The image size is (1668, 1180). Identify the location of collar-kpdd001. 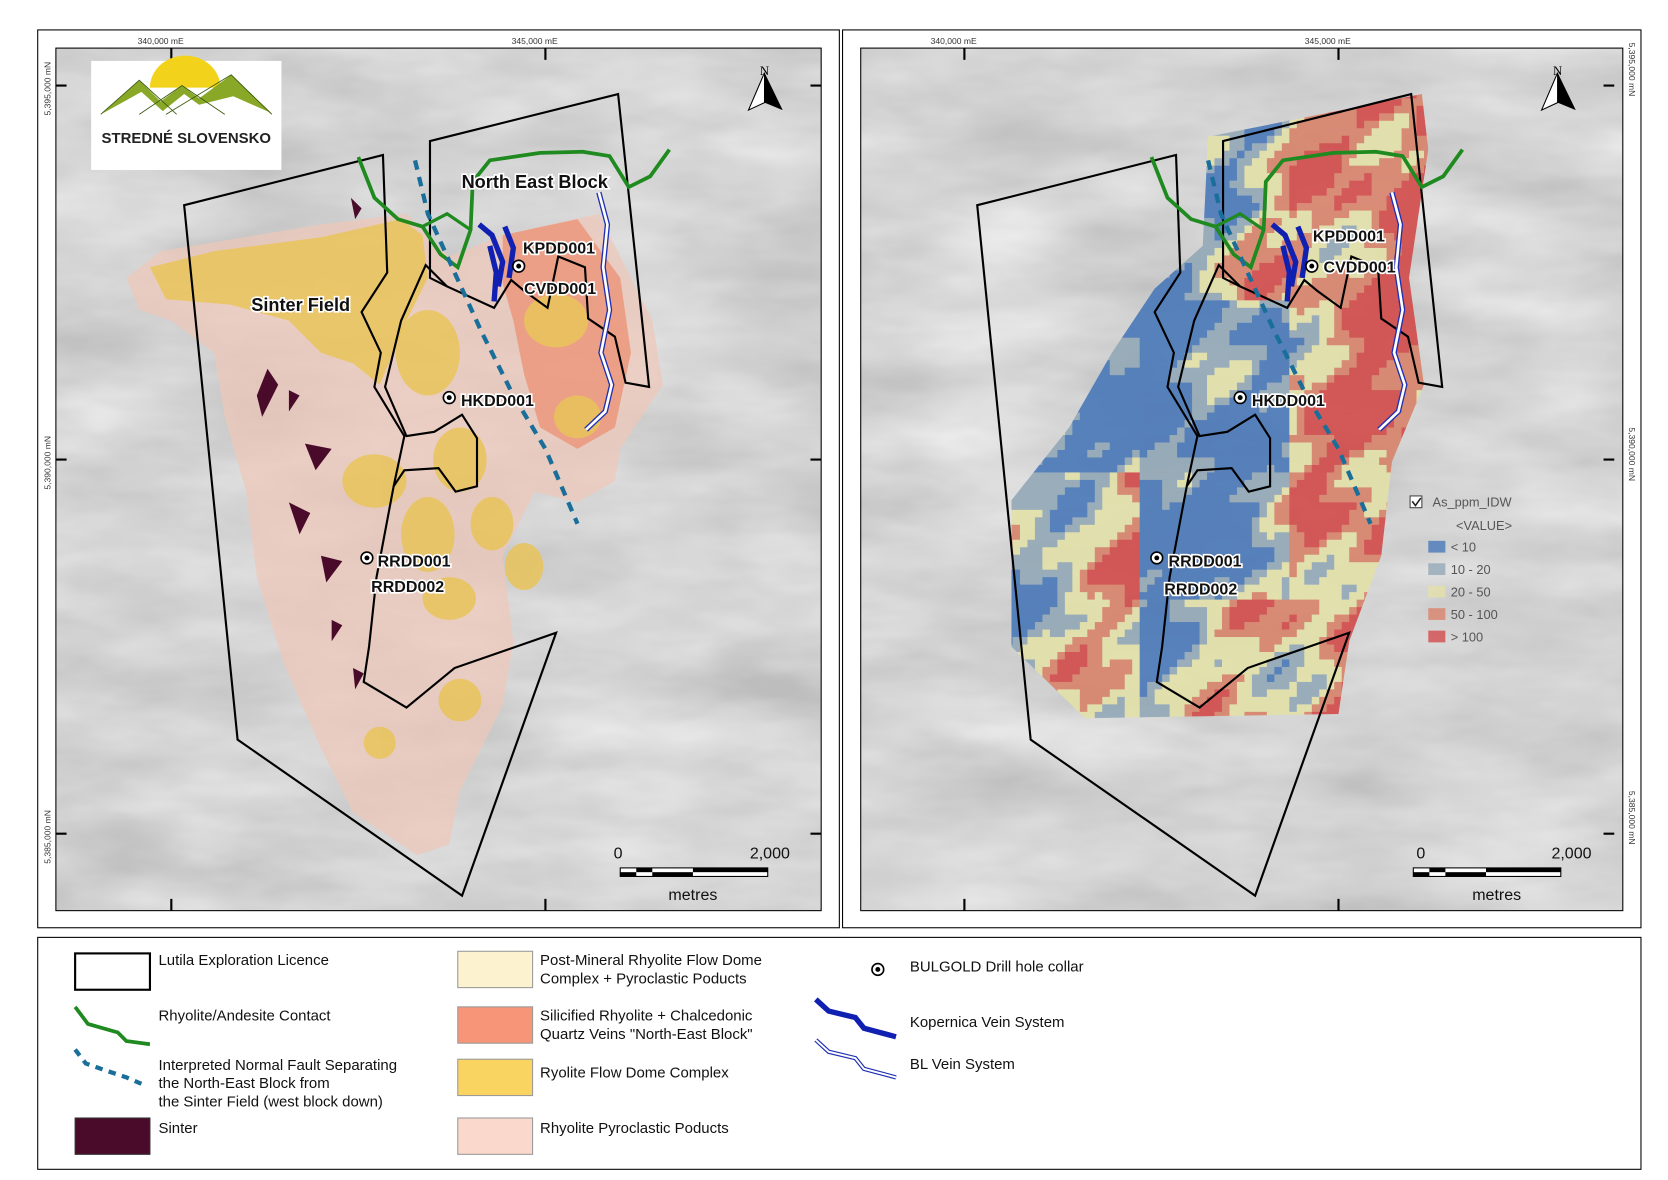
(519, 266).